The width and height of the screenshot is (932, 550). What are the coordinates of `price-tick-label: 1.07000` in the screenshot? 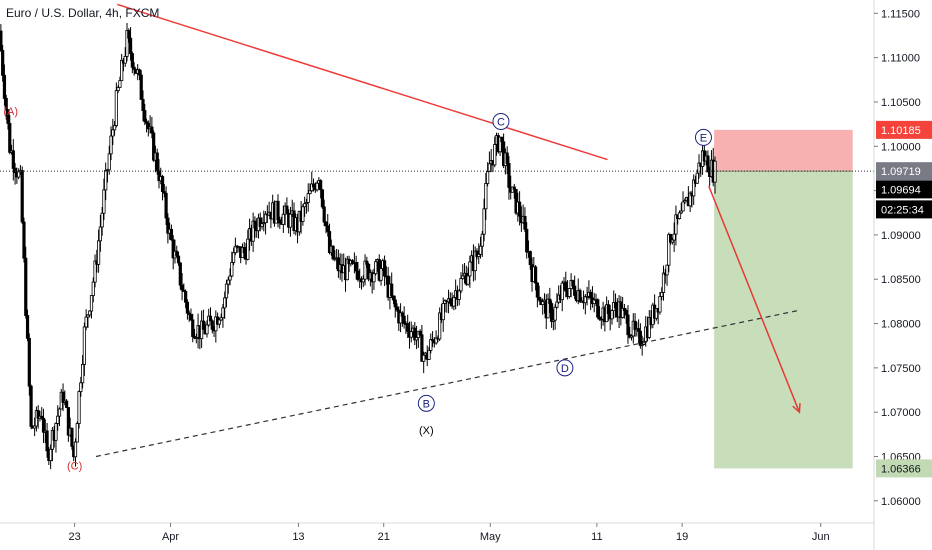 It's located at (901, 413).